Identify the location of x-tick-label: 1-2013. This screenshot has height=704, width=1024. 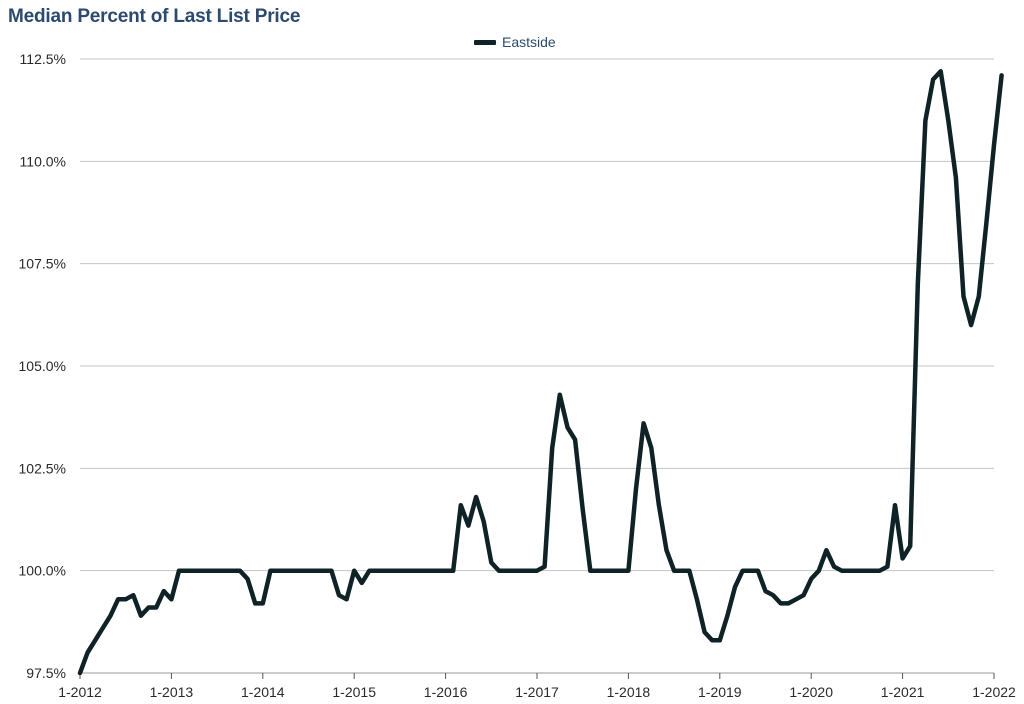
(172, 692).